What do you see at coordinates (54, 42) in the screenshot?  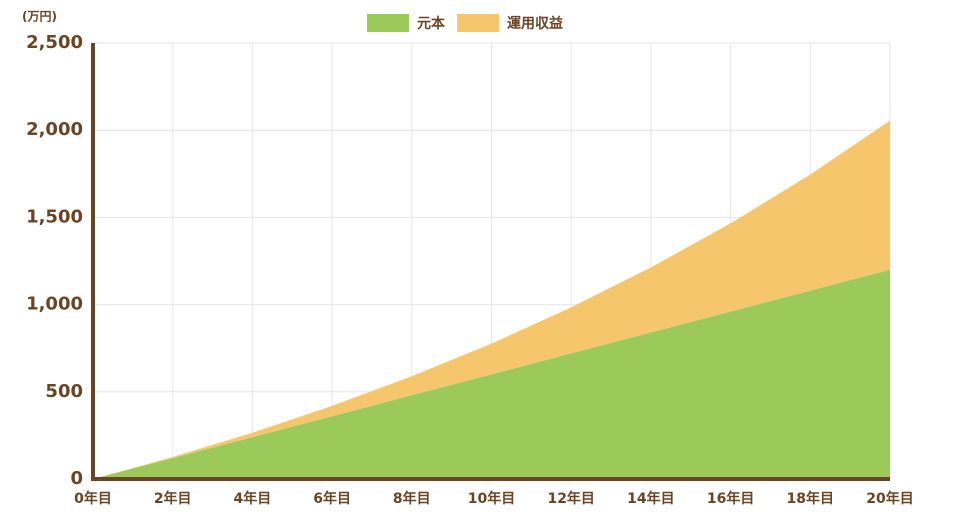 I see `y-tick-label: 2,500` at bounding box center [54, 42].